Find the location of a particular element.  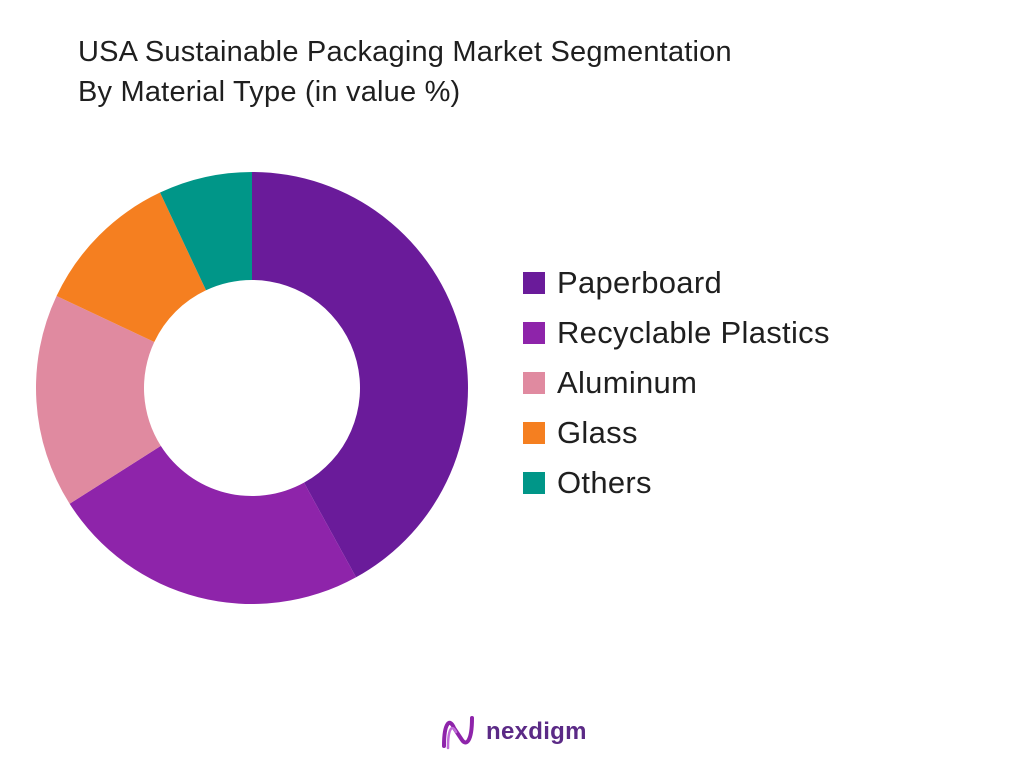

legend-label: Paperboard is located at coordinates (640, 282).